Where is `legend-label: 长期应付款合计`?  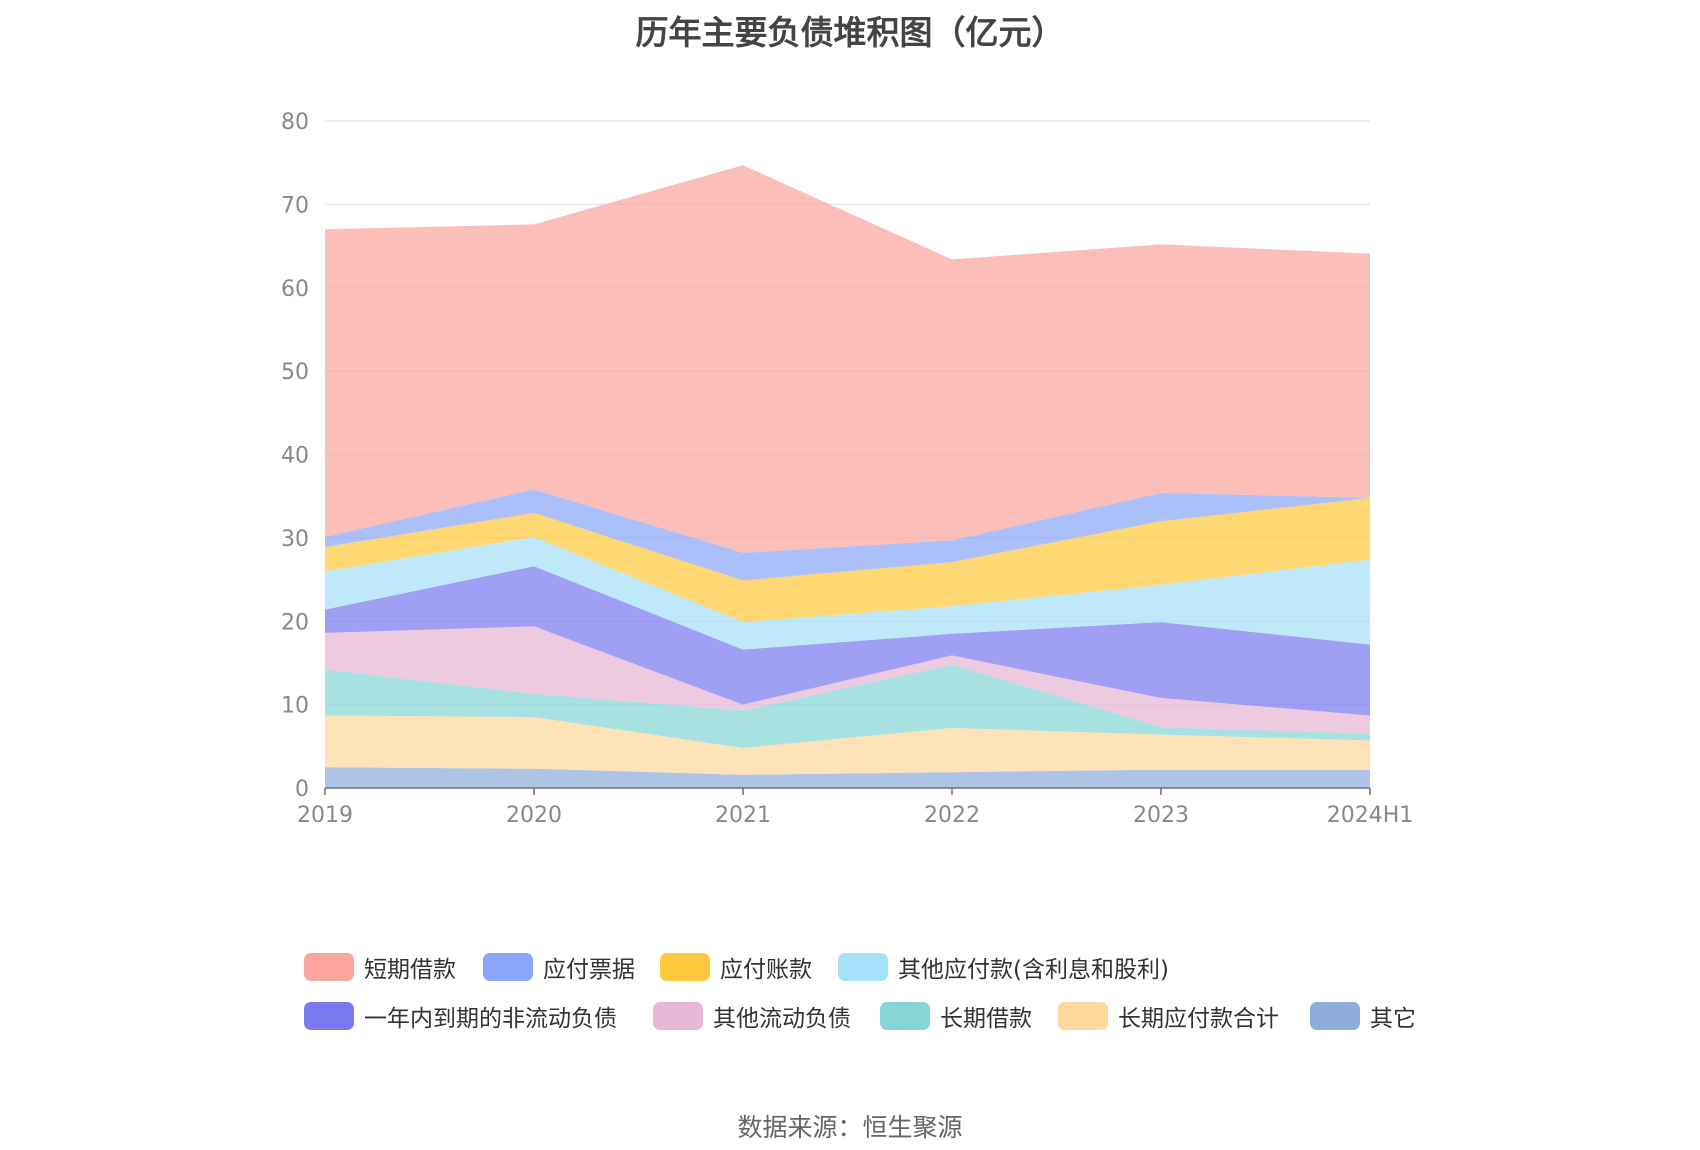 legend-label: 长期应付款合计 is located at coordinates (1198, 1019).